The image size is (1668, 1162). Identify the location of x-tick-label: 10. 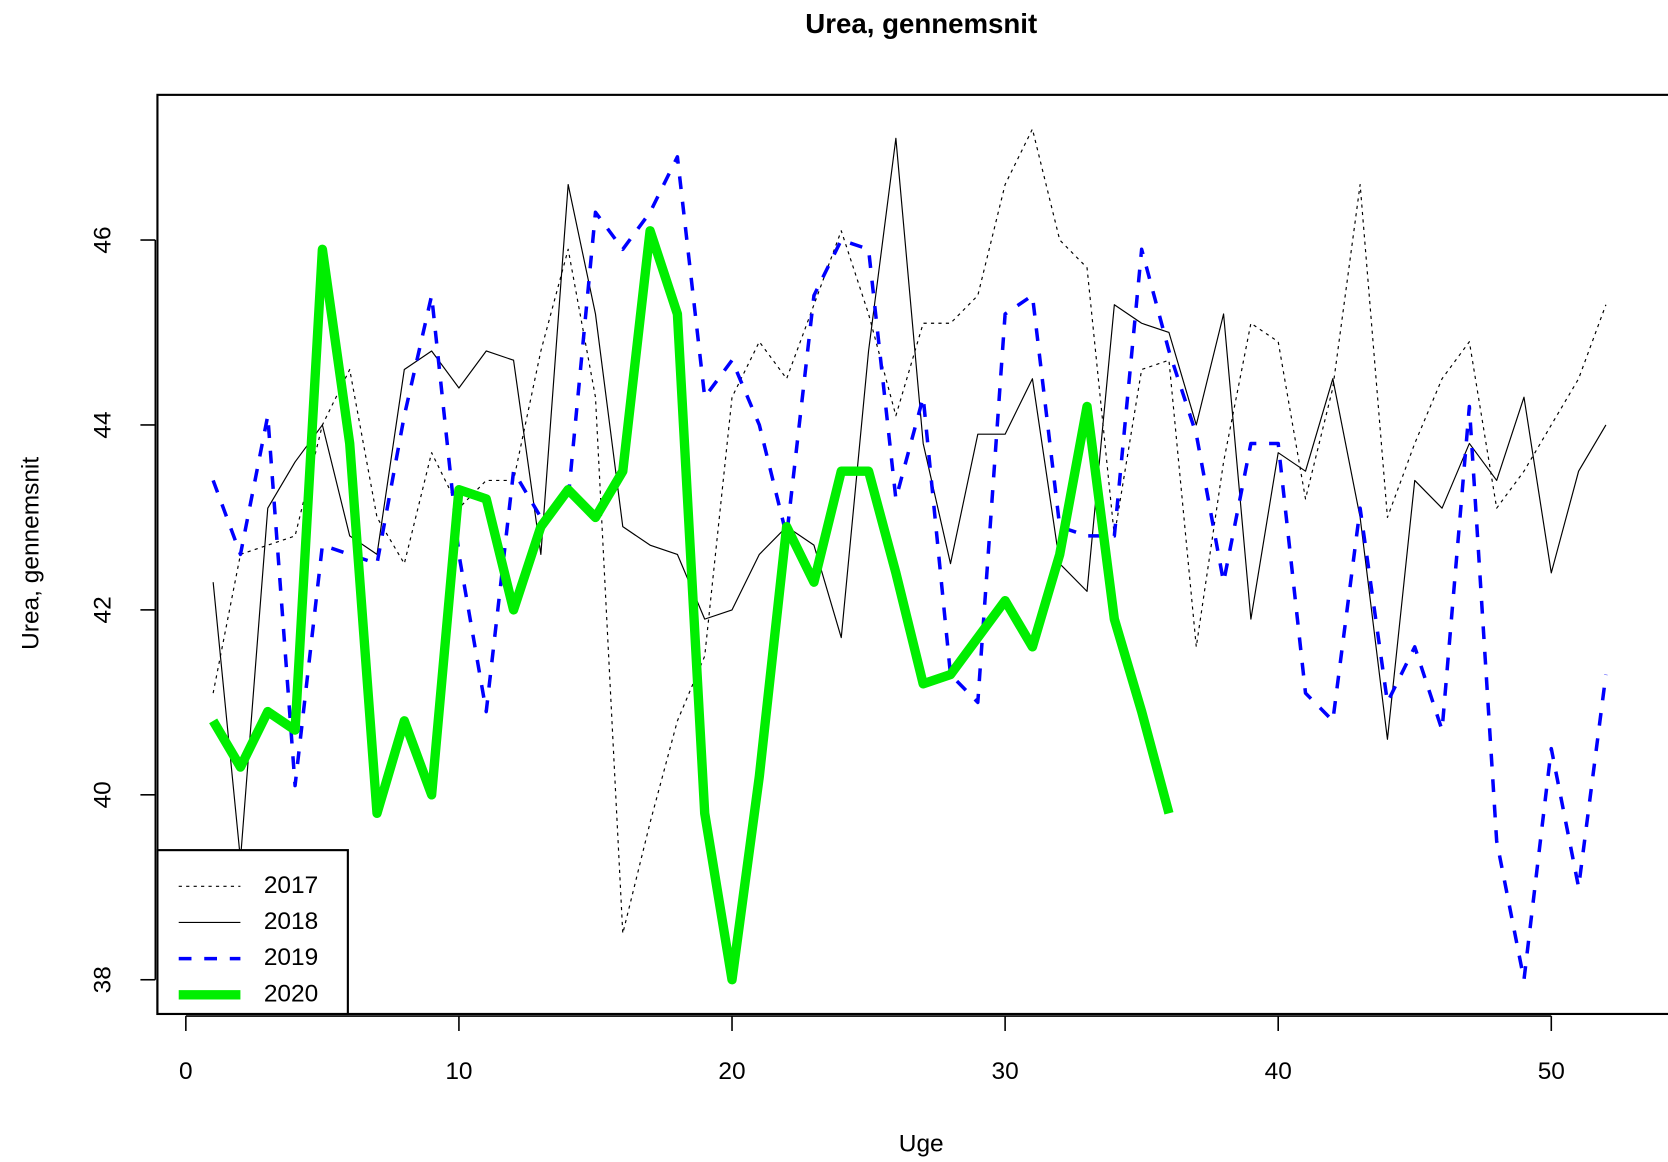
(458, 1071).